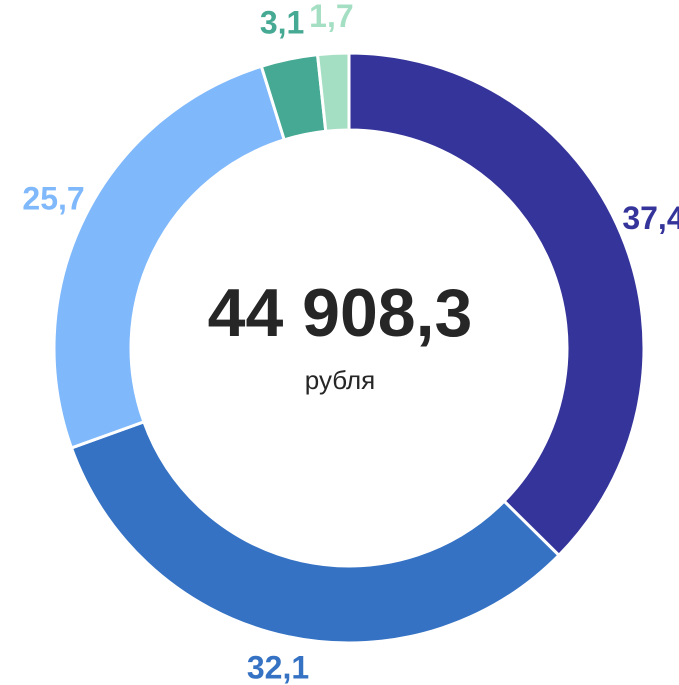  I want to click on data-label: 1,7, so click(331, 17).